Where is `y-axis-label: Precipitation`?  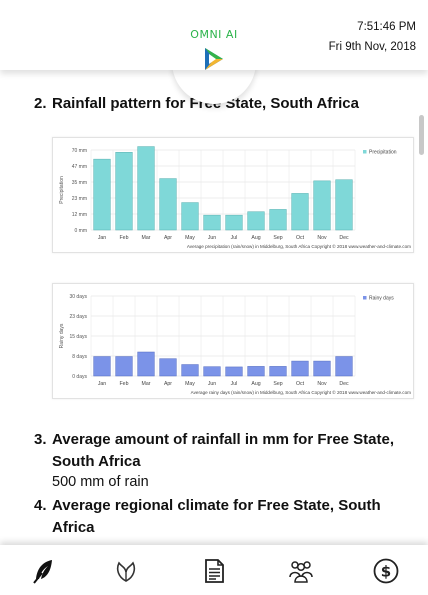 y-axis-label: Precipitation is located at coordinates (62, 190).